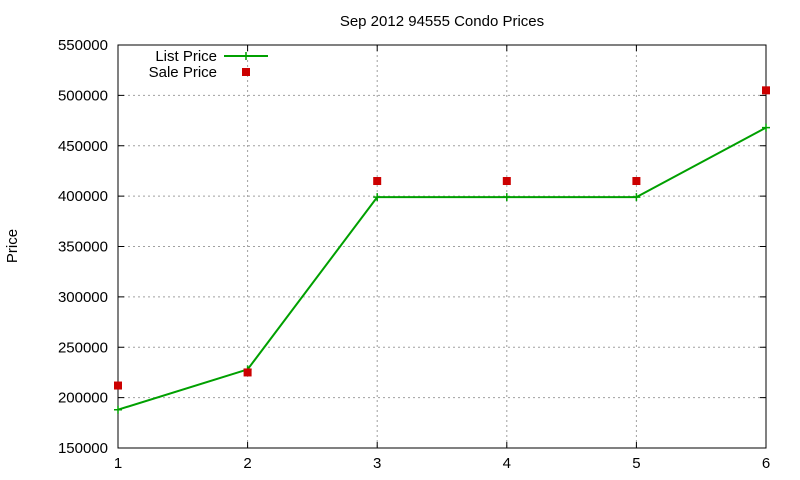  What do you see at coordinates (507, 463) in the screenshot?
I see `x-tick-label: 4` at bounding box center [507, 463].